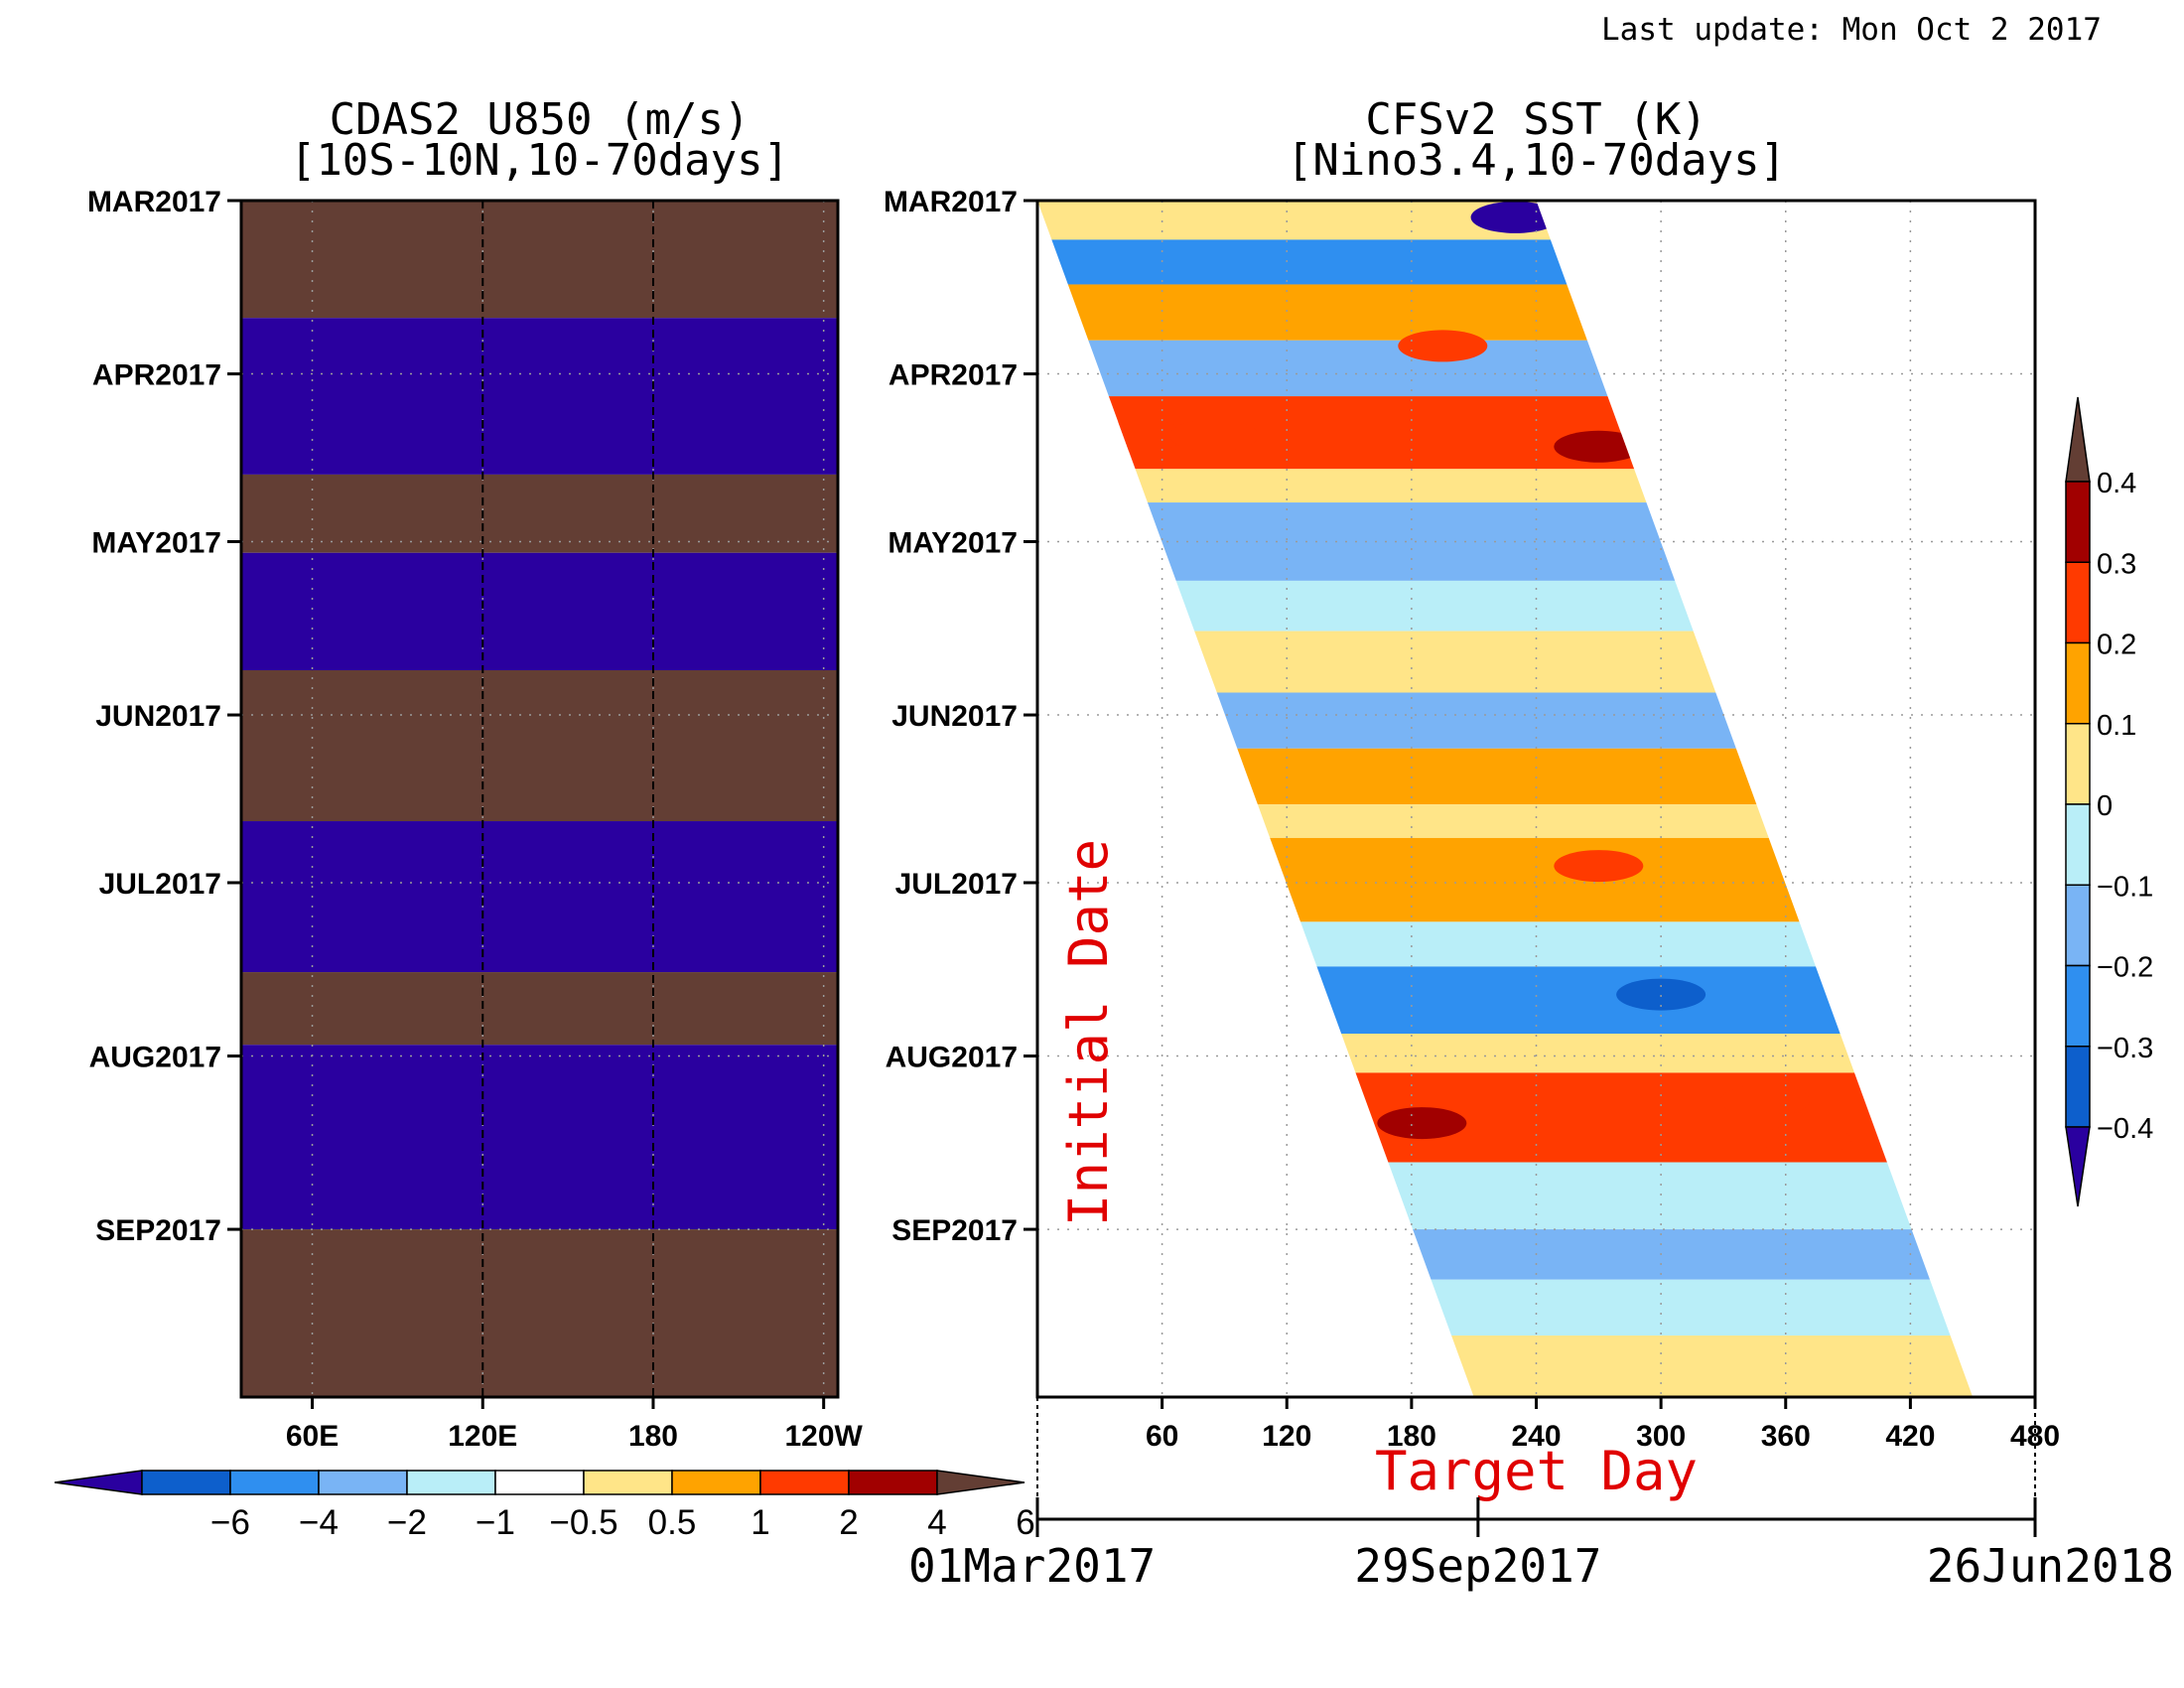 This screenshot has width=2184, height=1688. Describe the element at coordinates (1910, 1436) in the screenshot. I see `sst-xtick-label: 420` at that location.